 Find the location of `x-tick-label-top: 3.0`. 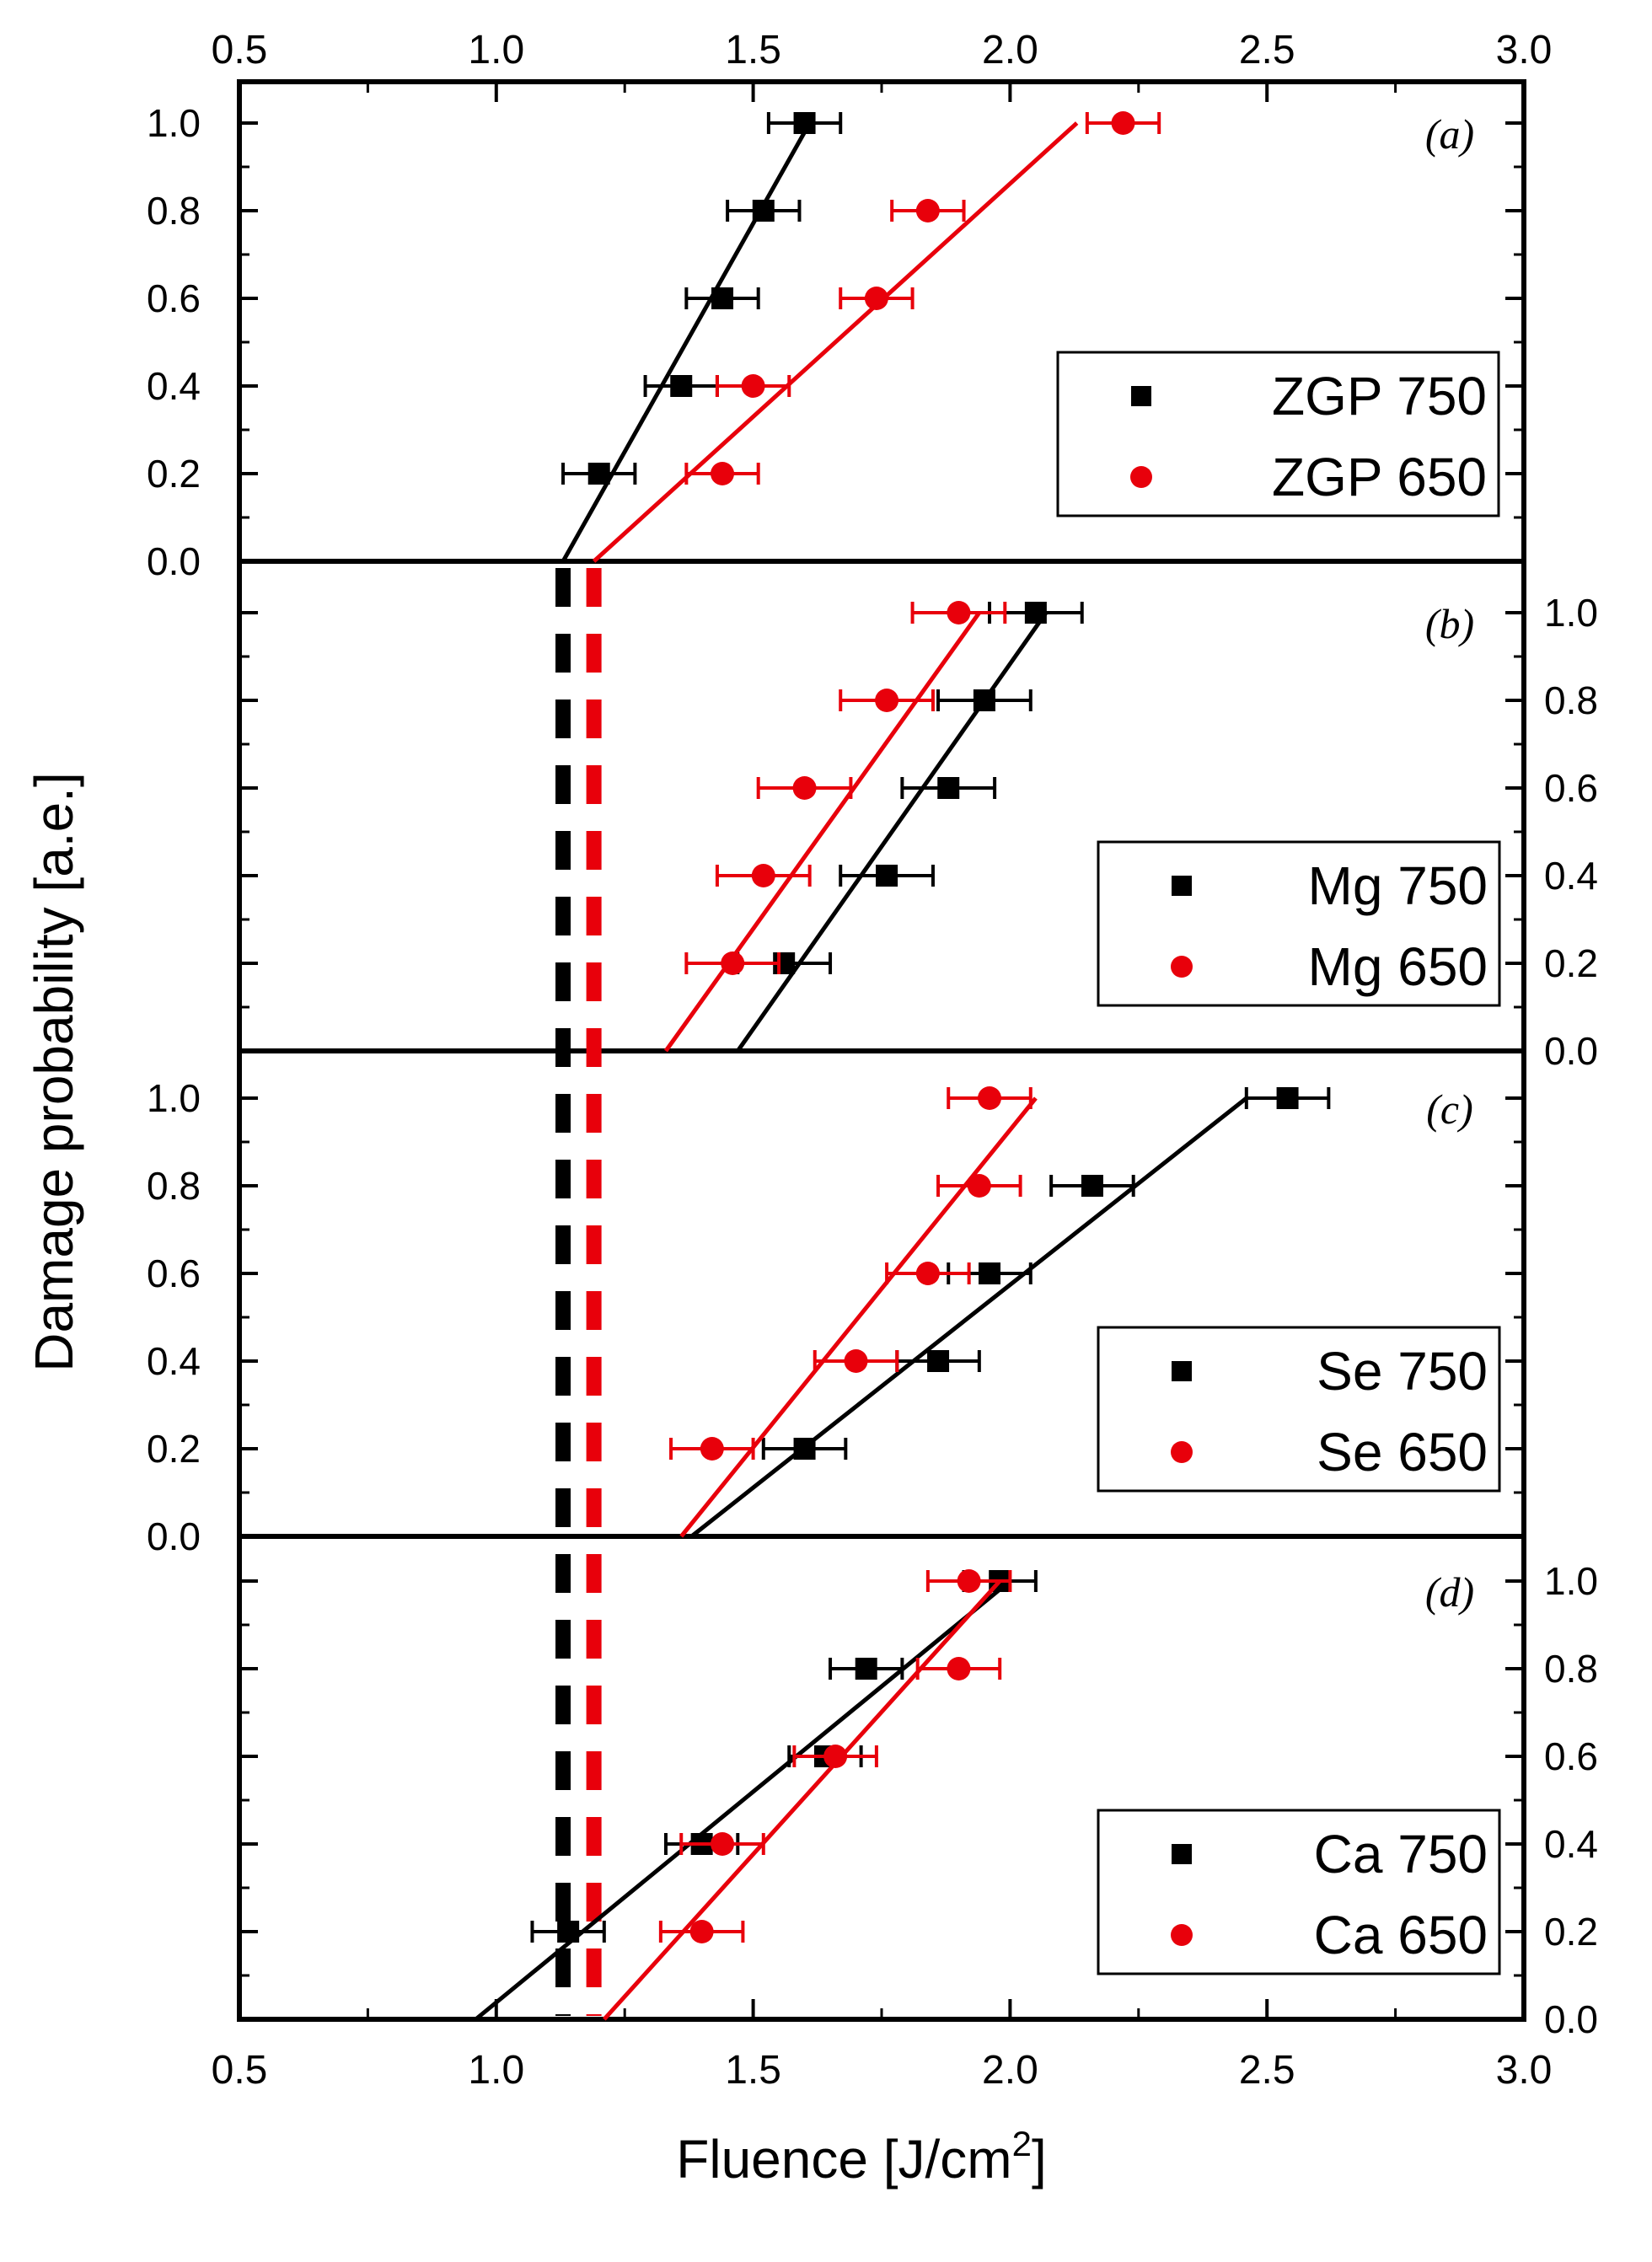

x-tick-label-top: 3.0 is located at coordinates (1524, 50).